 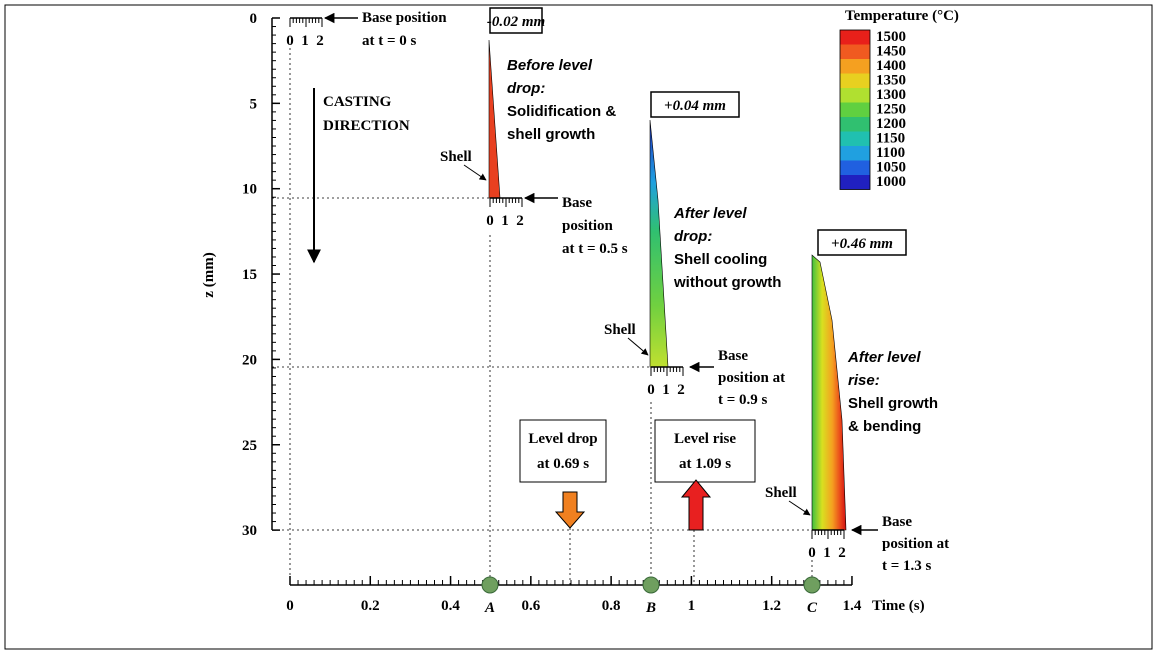 What do you see at coordinates (727, 282) in the screenshot?
I see `note-text: without growth` at bounding box center [727, 282].